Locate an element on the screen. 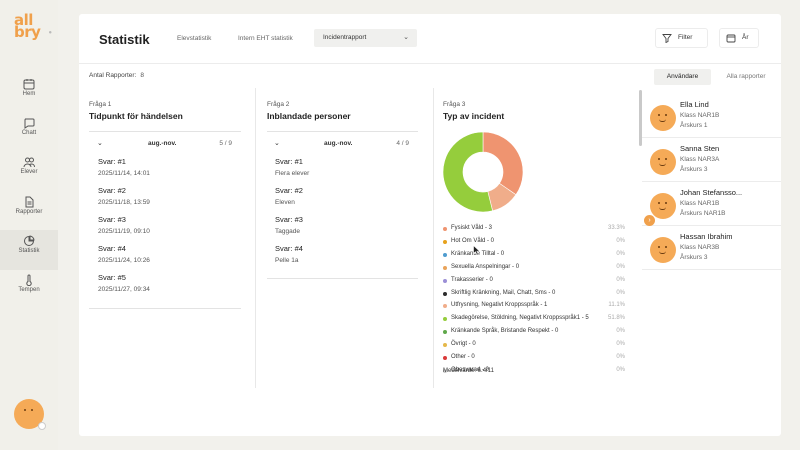 The height and width of the screenshot is (450, 800). allbry-logo: all bry • is located at coordinates (33, 26).